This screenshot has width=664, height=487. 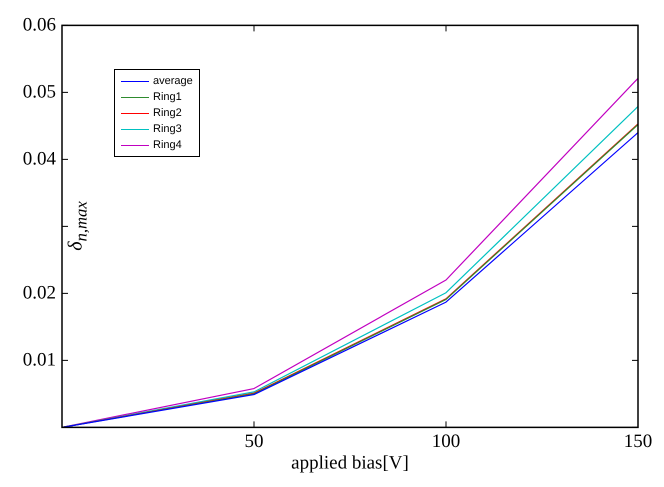 What do you see at coordinates (39, 293) in the screenshot?
I see `y-tick-label: 0.02` at bounding box center [39, 293].